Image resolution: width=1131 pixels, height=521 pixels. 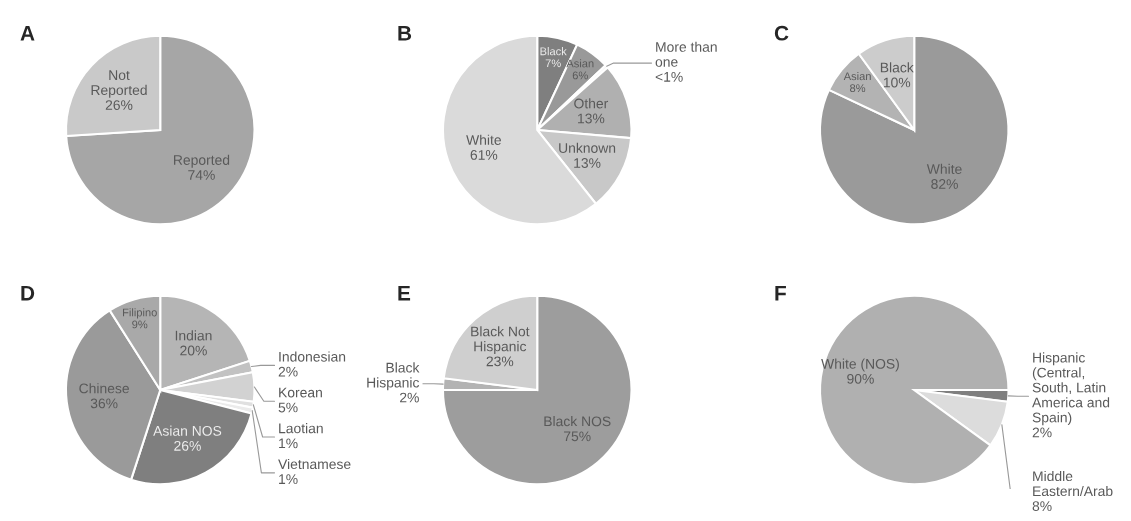 What do you see at coordinates (580, 75) in the screenshot?
I see `data-label: 6%` at bounding box center [580, 75].